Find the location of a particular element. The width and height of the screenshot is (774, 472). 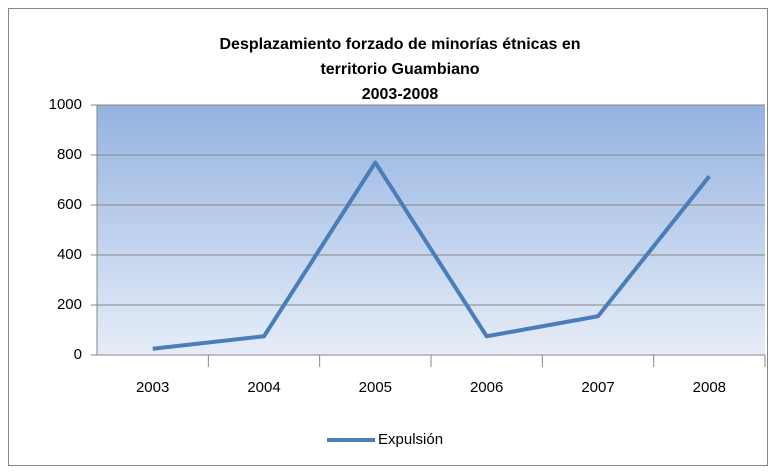

x-tick-label: 2005 is located at coordinates (375, 387).